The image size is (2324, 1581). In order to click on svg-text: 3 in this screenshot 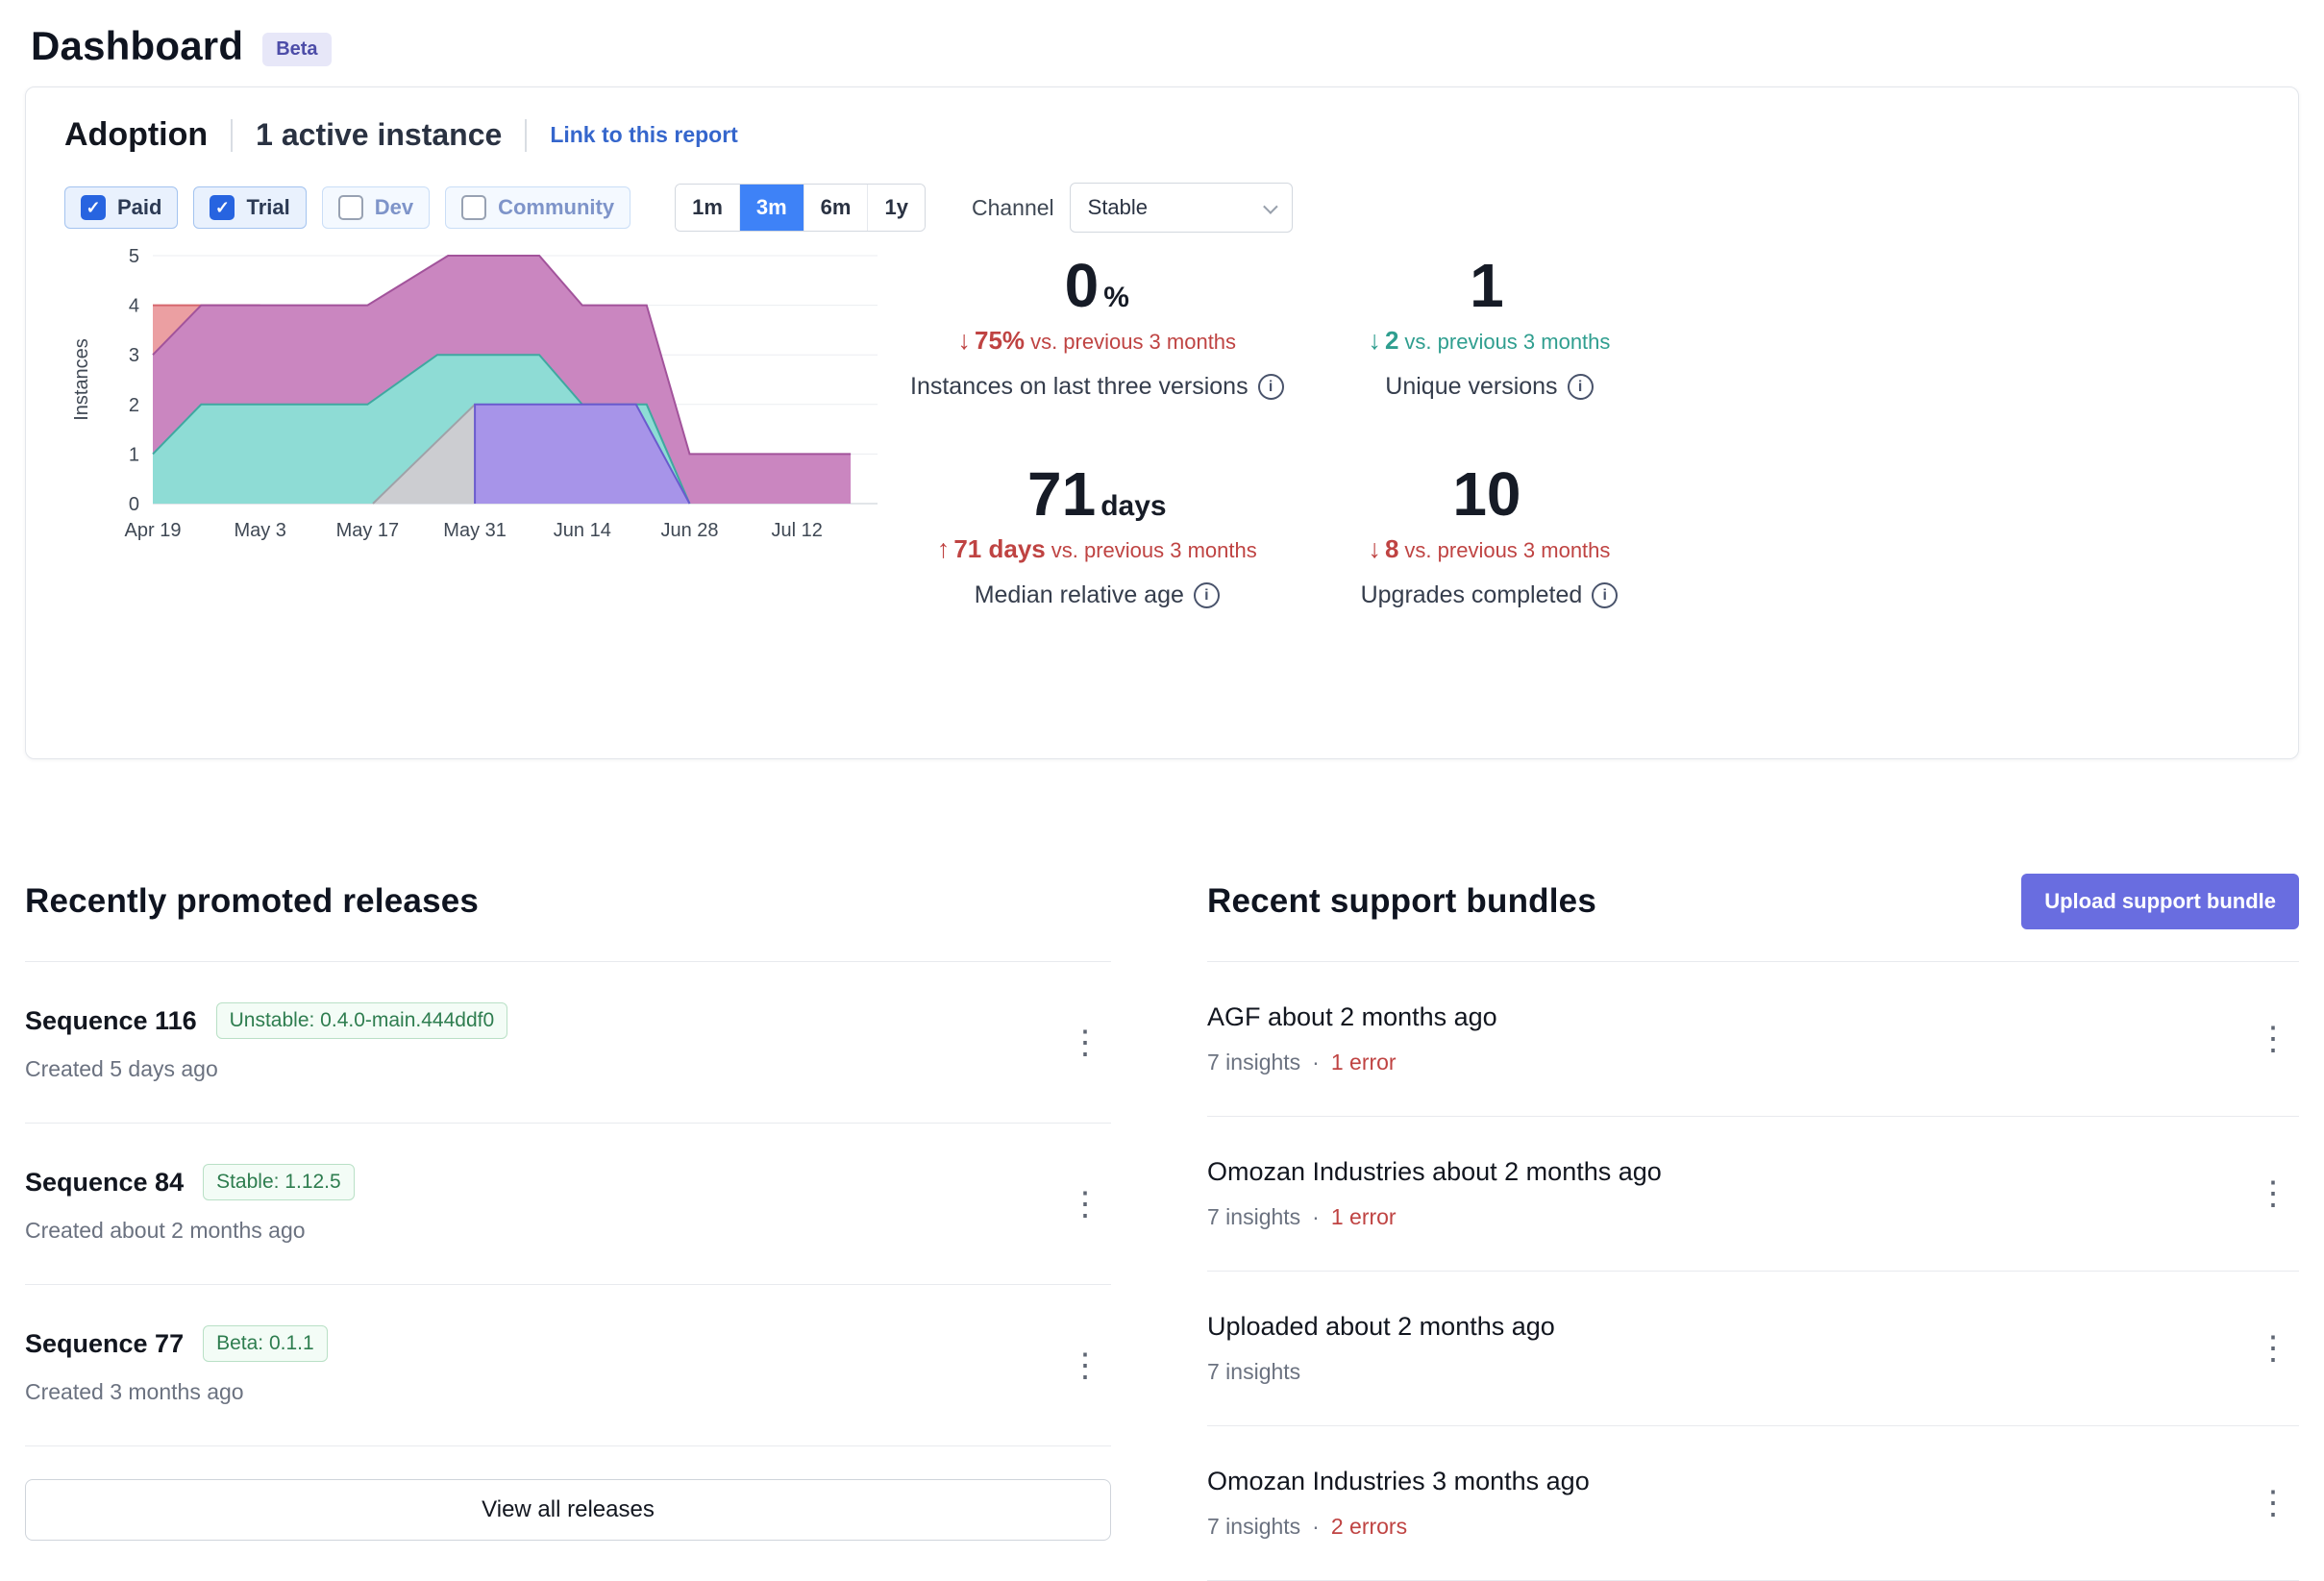, I will do `click(134, 356)`.